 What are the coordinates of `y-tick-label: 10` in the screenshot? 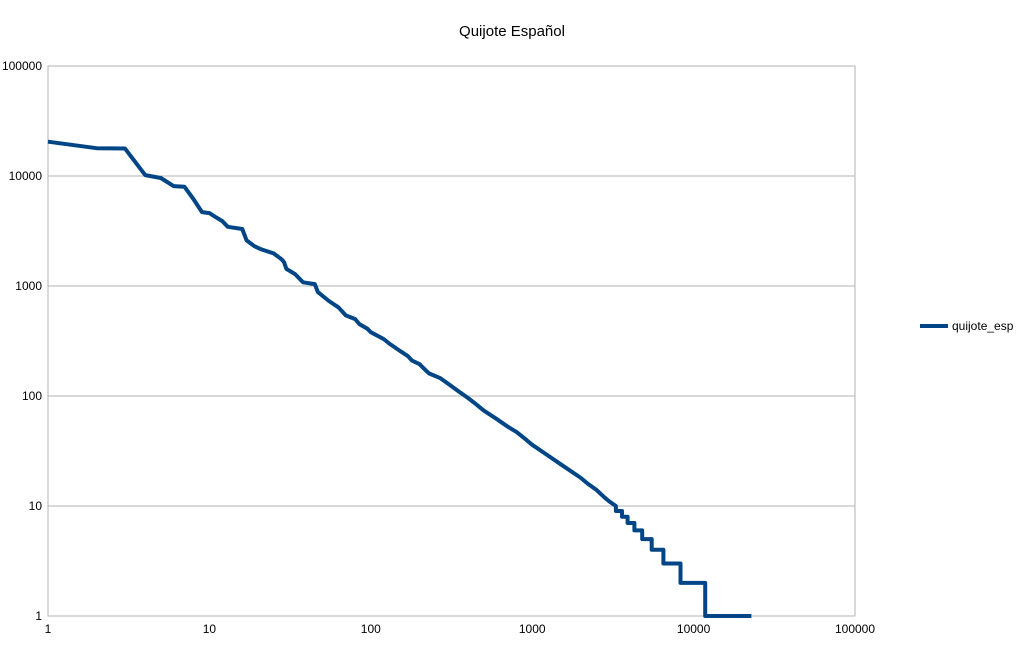 It's located at (36, 506).